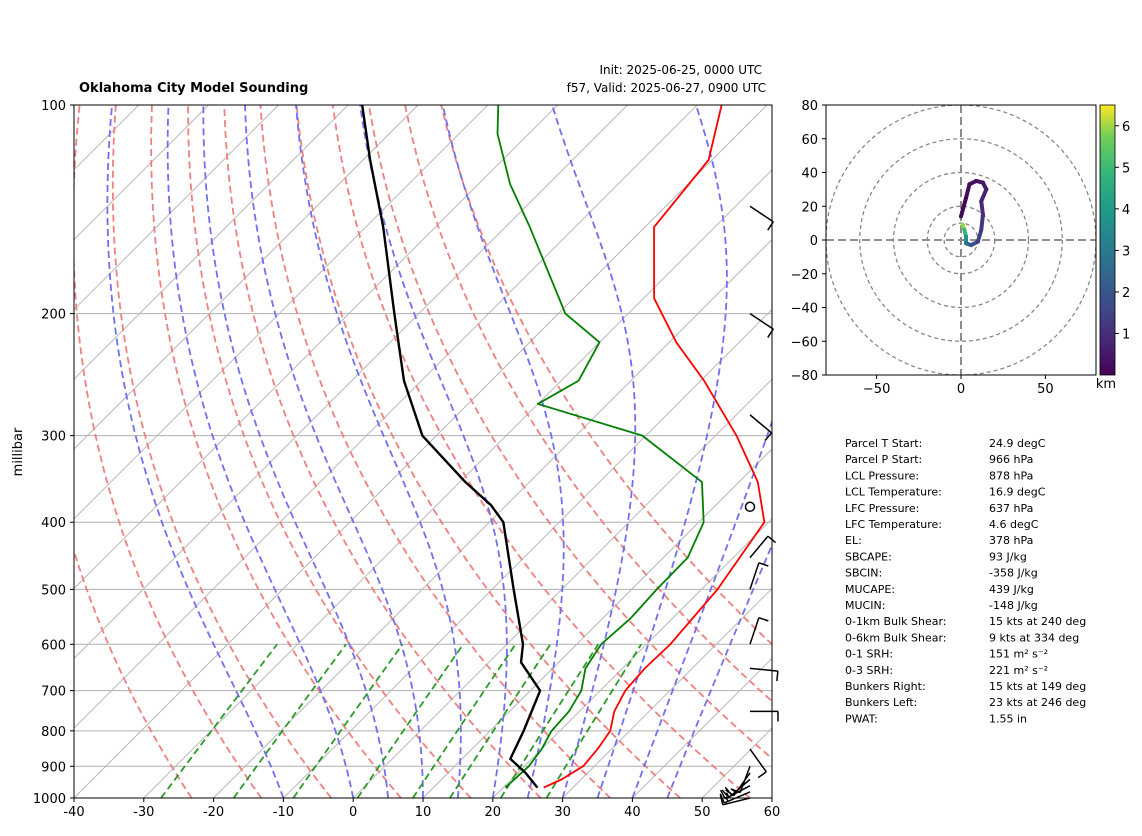  What do you see at coordinates (863, 573) in the screenshot?
I see `param-label: SBCIN:` at bounding box center [863, 573].